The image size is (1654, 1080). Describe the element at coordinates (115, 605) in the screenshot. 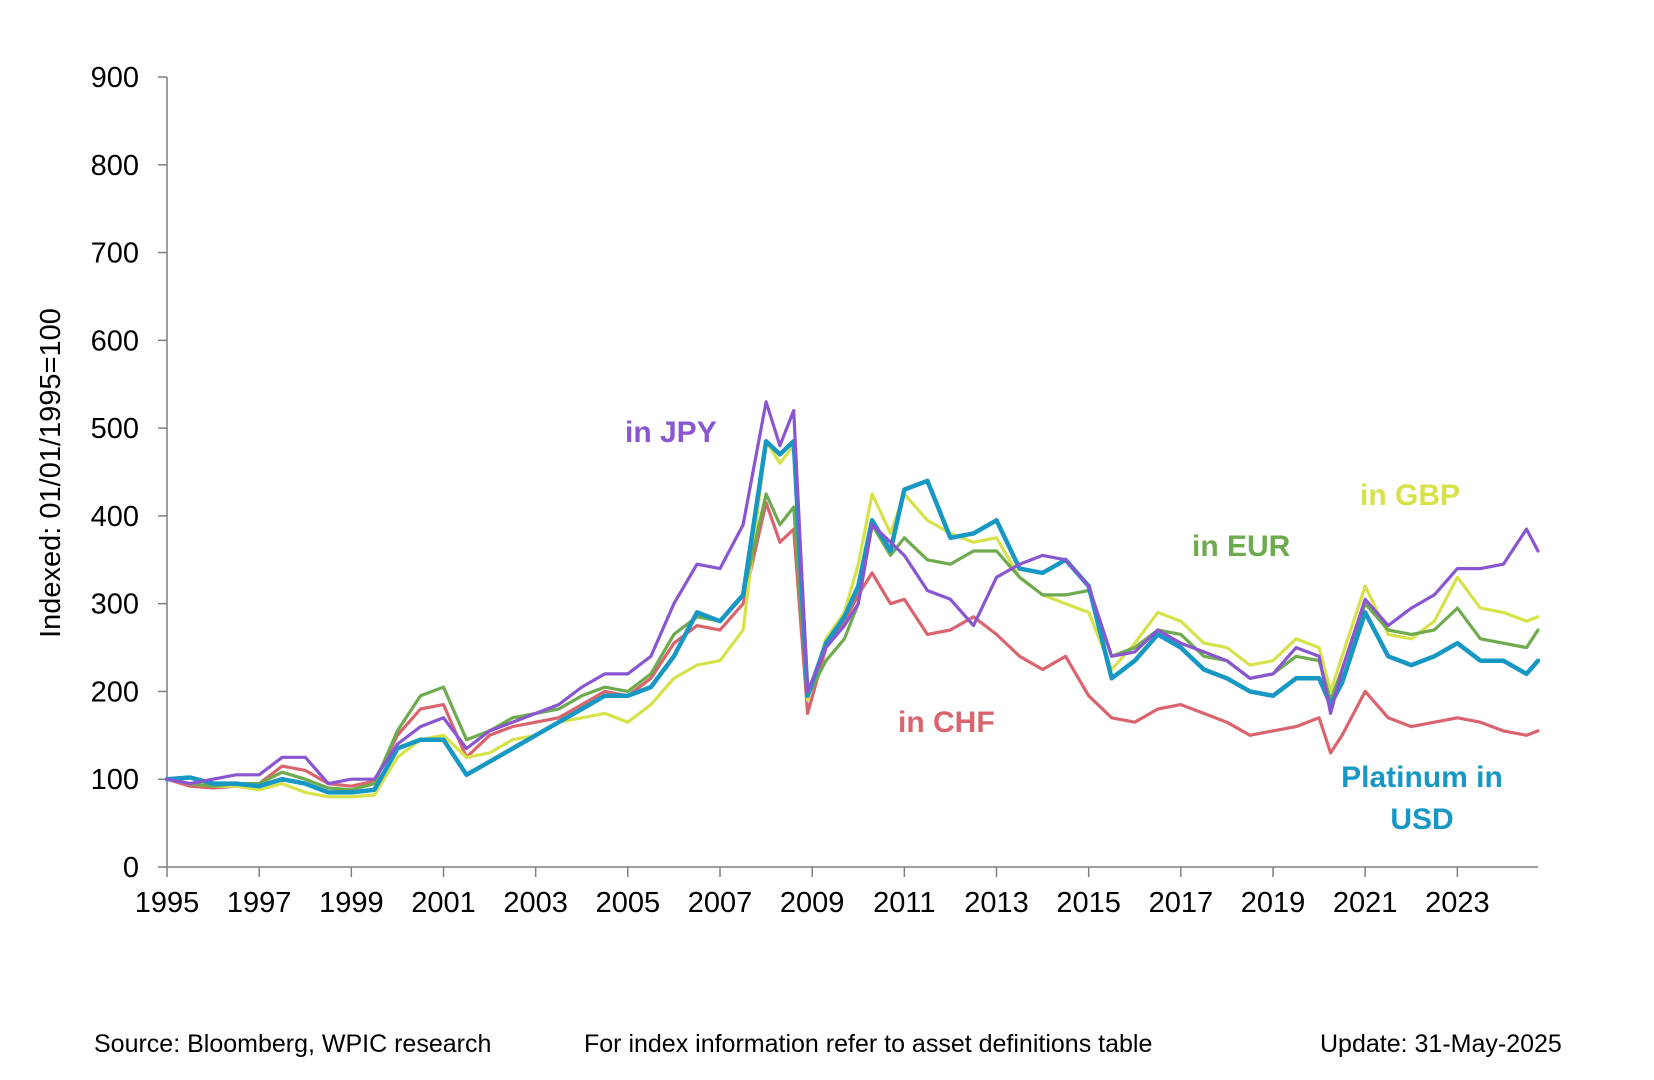

I see `y-tick-label: 300` at that location.